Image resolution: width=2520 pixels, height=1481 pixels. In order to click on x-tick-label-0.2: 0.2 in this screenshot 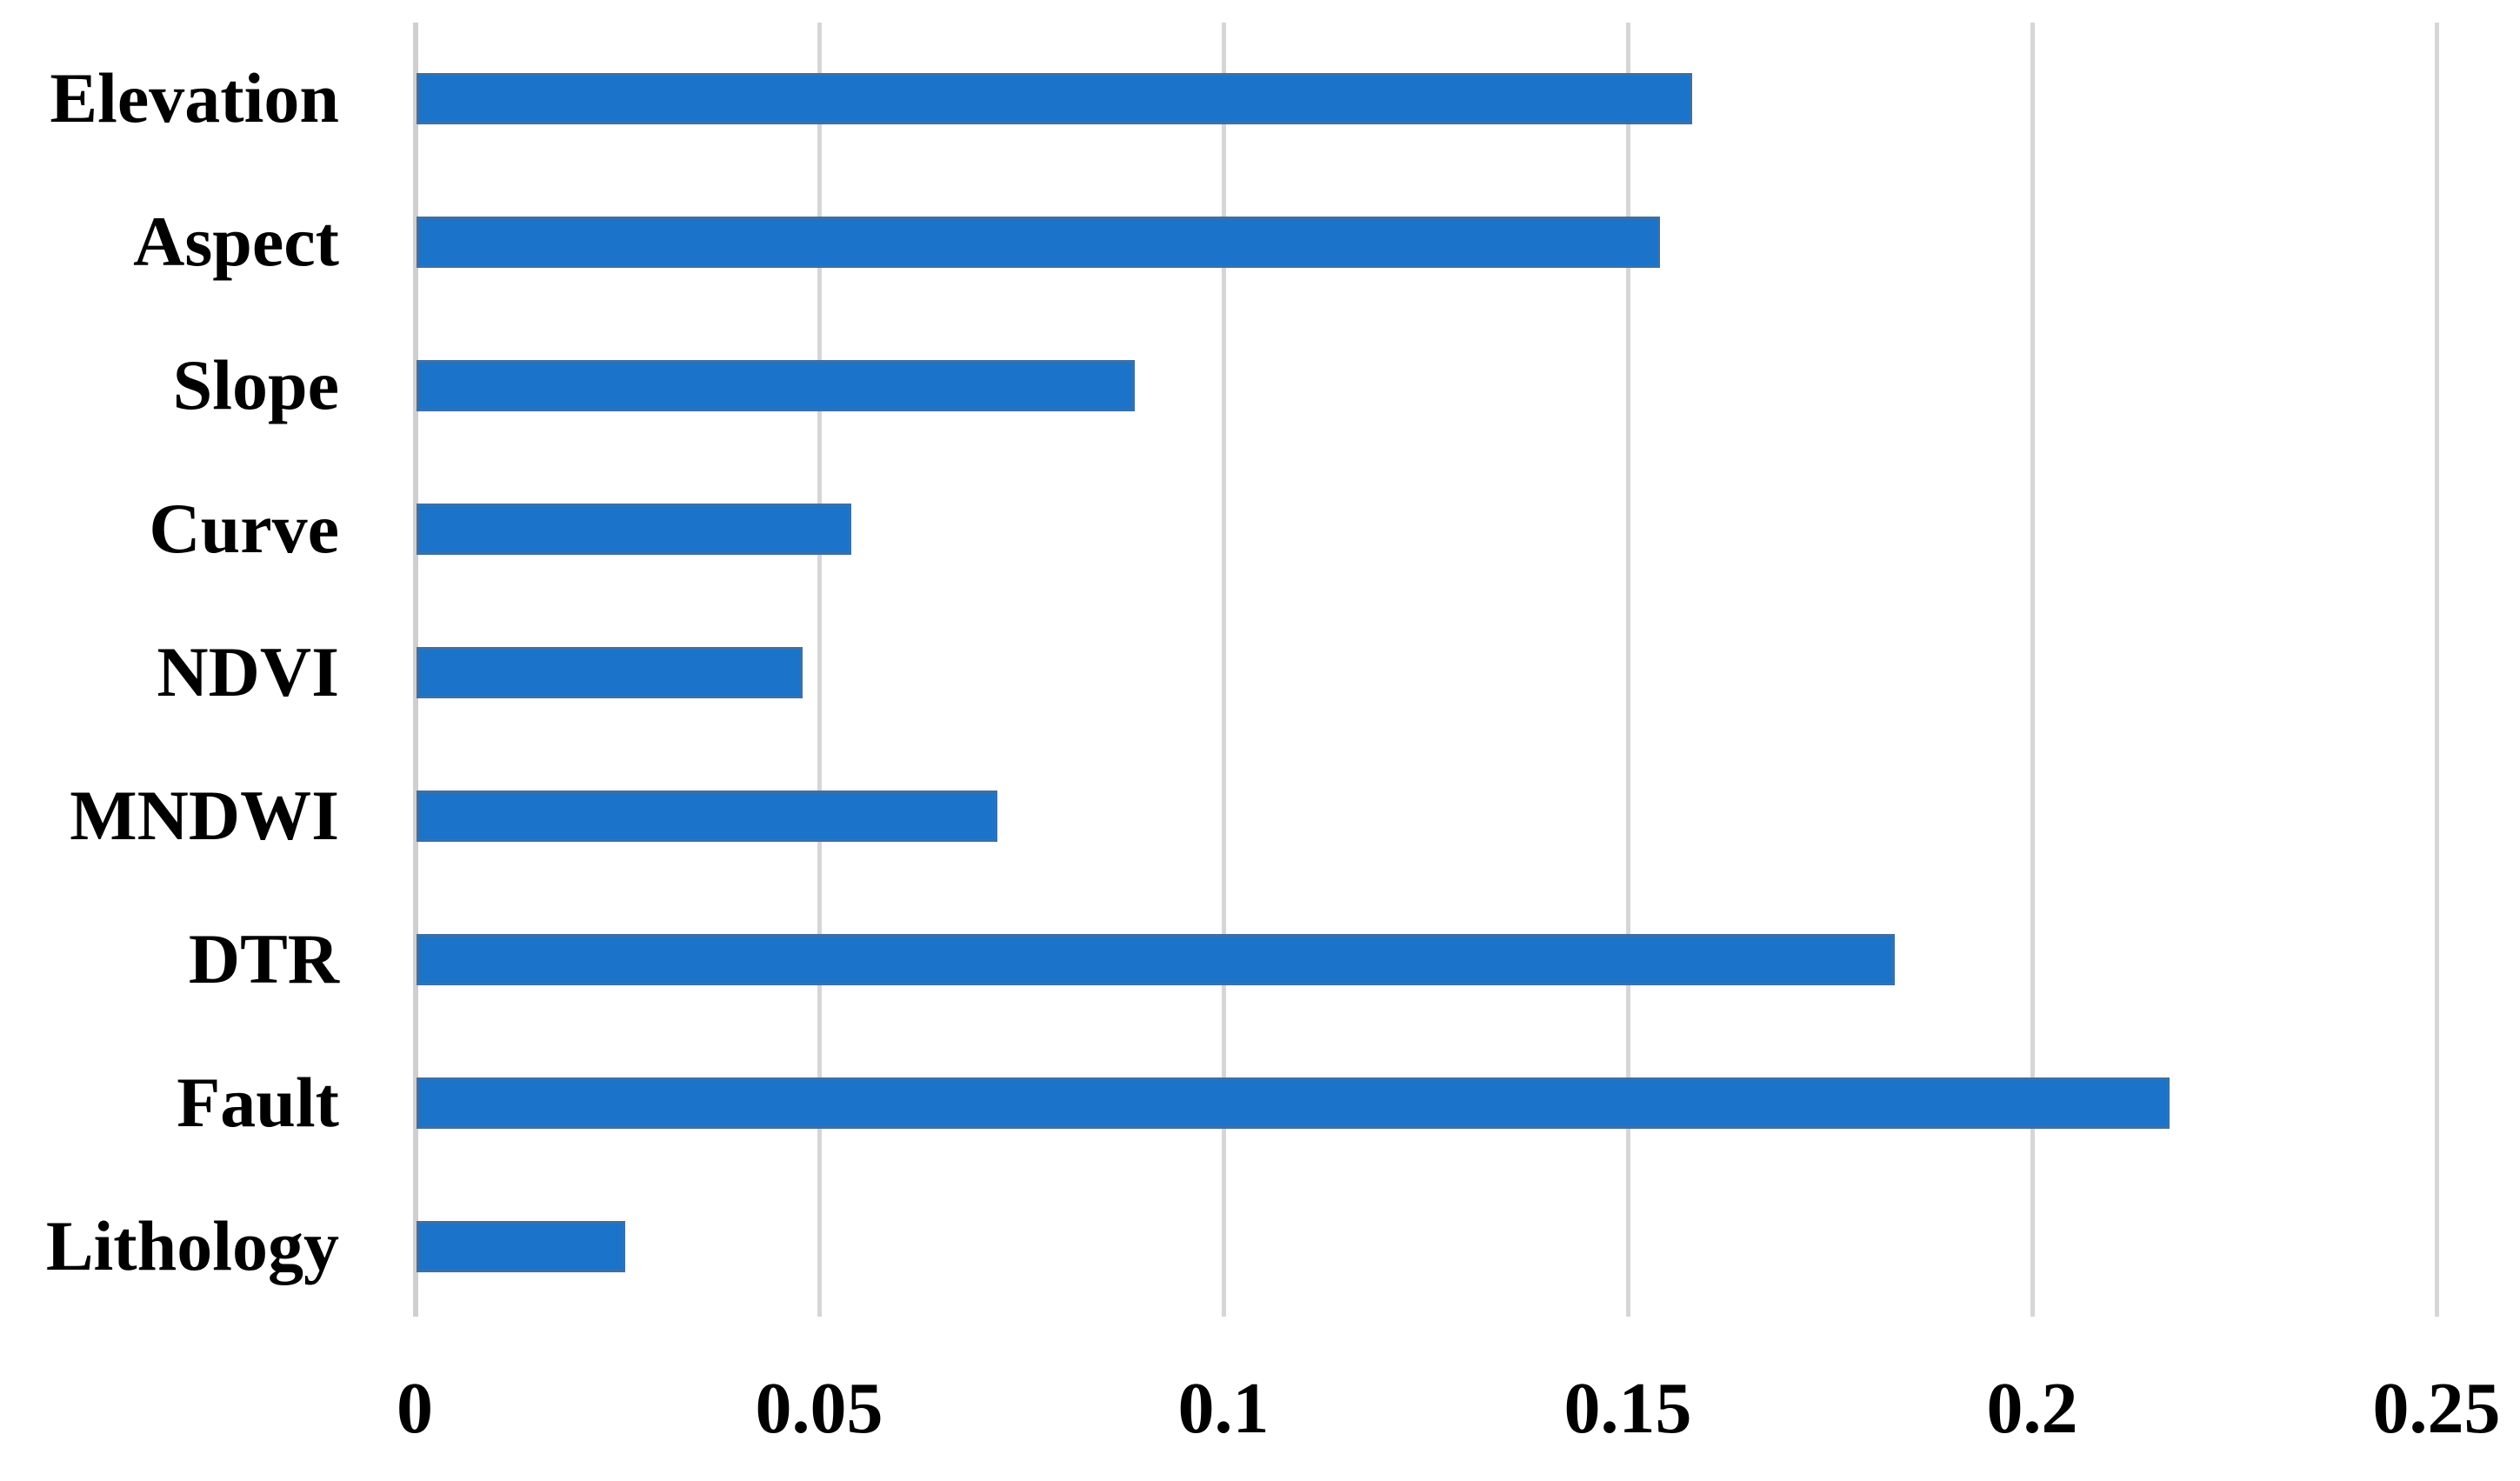, I will do `click(2032, 1408)`.